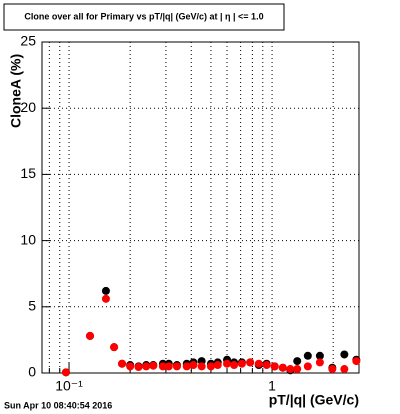 Image resolution: width=400 pixels, height=414 pixels. What do you see at coordinates (32, 372) in the screenshot?
I see `y-tick-label: 0` at bounding box center [32, 372].